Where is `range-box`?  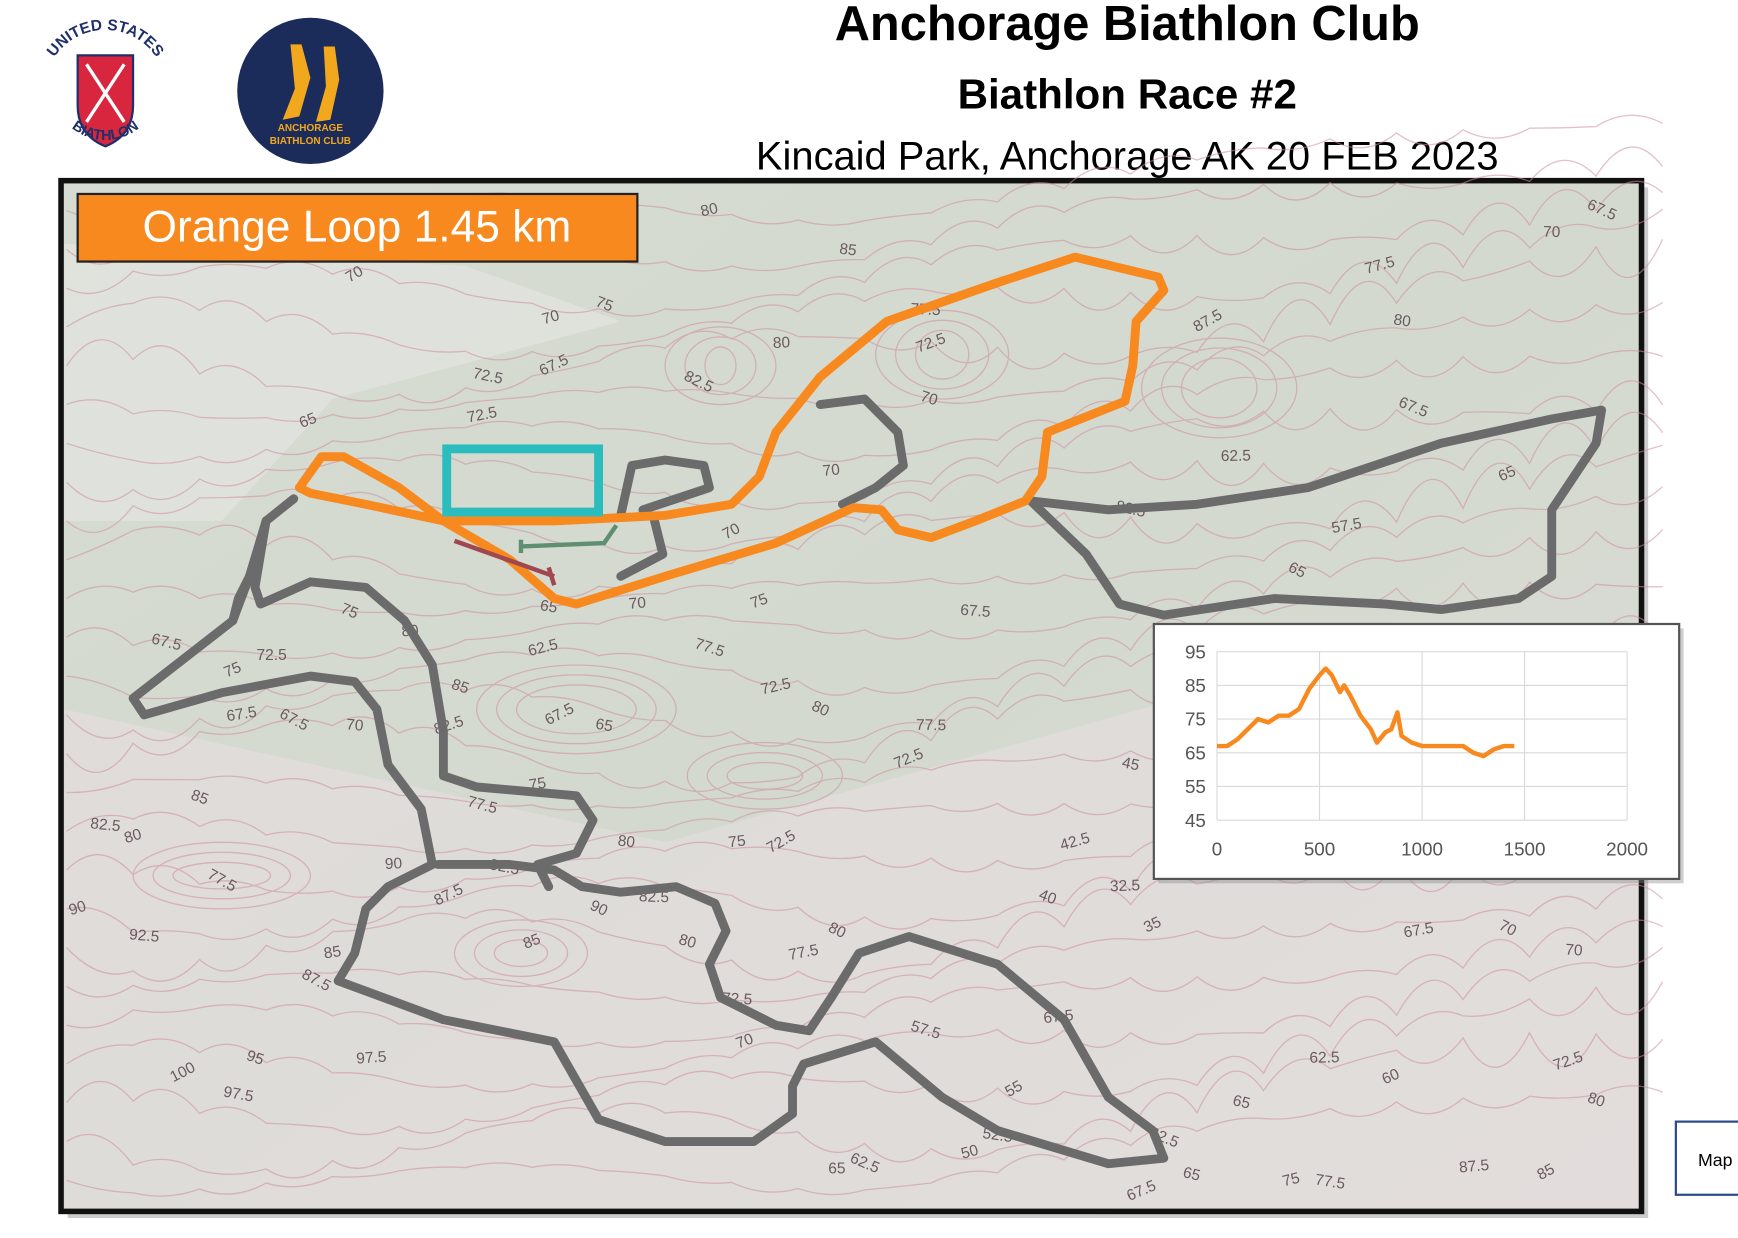
range-box is located at coordinates (523, 480).